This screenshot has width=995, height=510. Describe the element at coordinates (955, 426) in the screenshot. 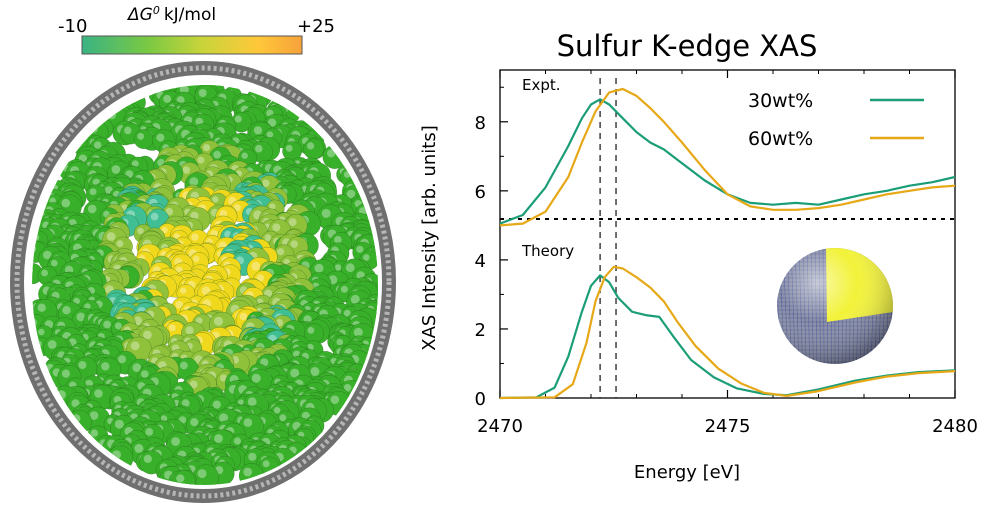

I see `x-tick-label: 2480` at that location.